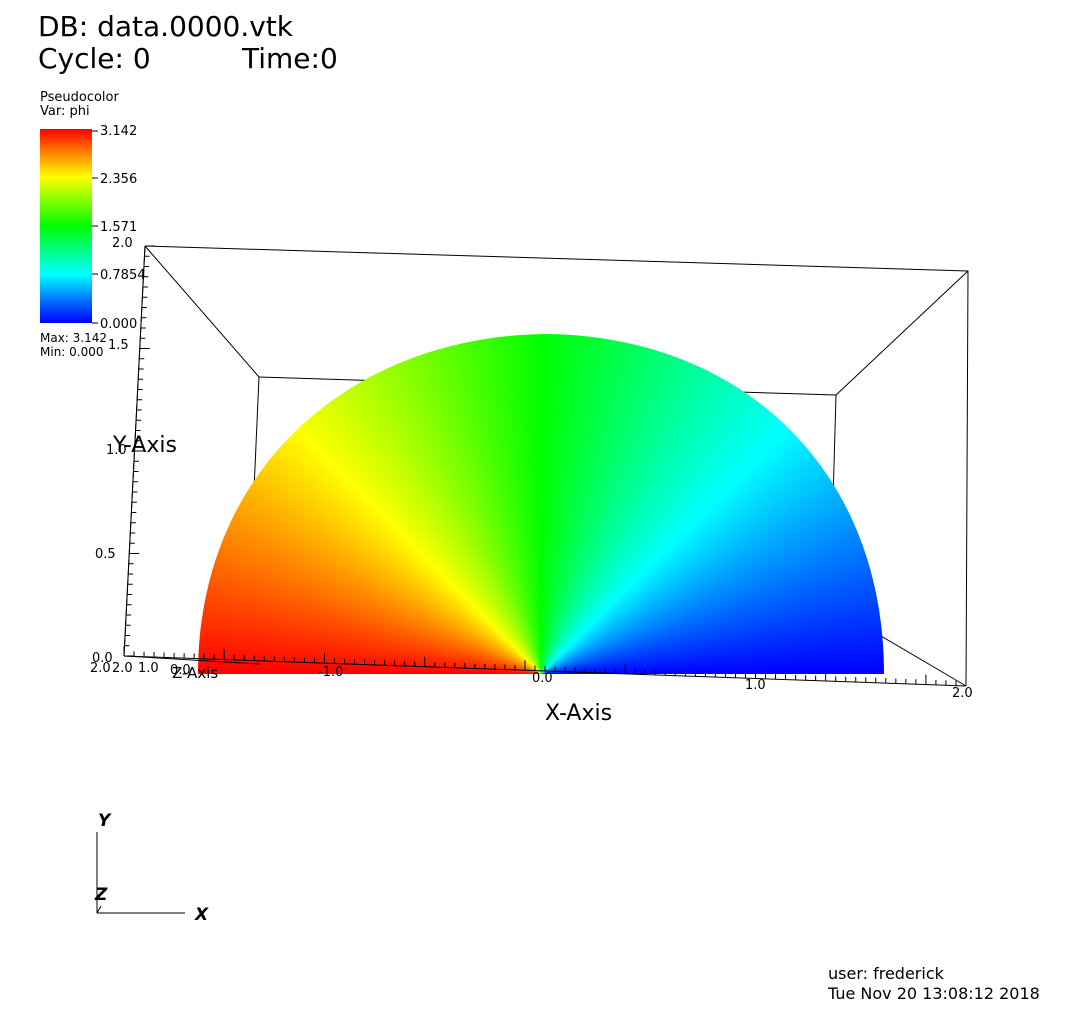 The width and height of the screenshot is (1091, 1011). I want to click on database-title: DB: data.0000.vtk, so click(165, 26).